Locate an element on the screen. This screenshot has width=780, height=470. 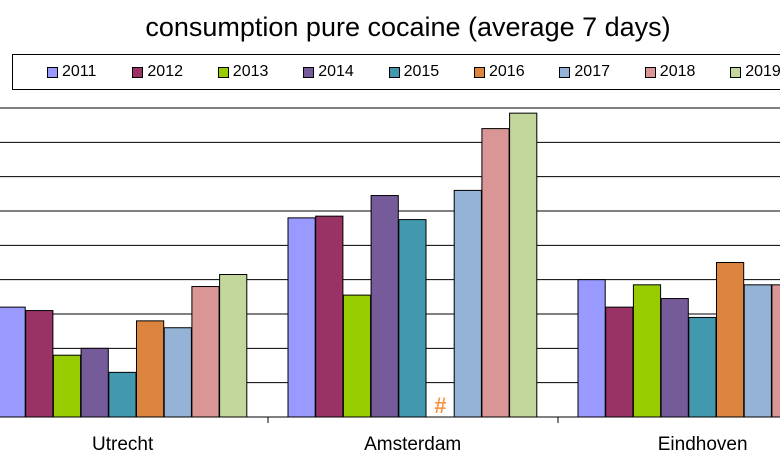
legend-label: 2018 is located at coordinates (677, 71).